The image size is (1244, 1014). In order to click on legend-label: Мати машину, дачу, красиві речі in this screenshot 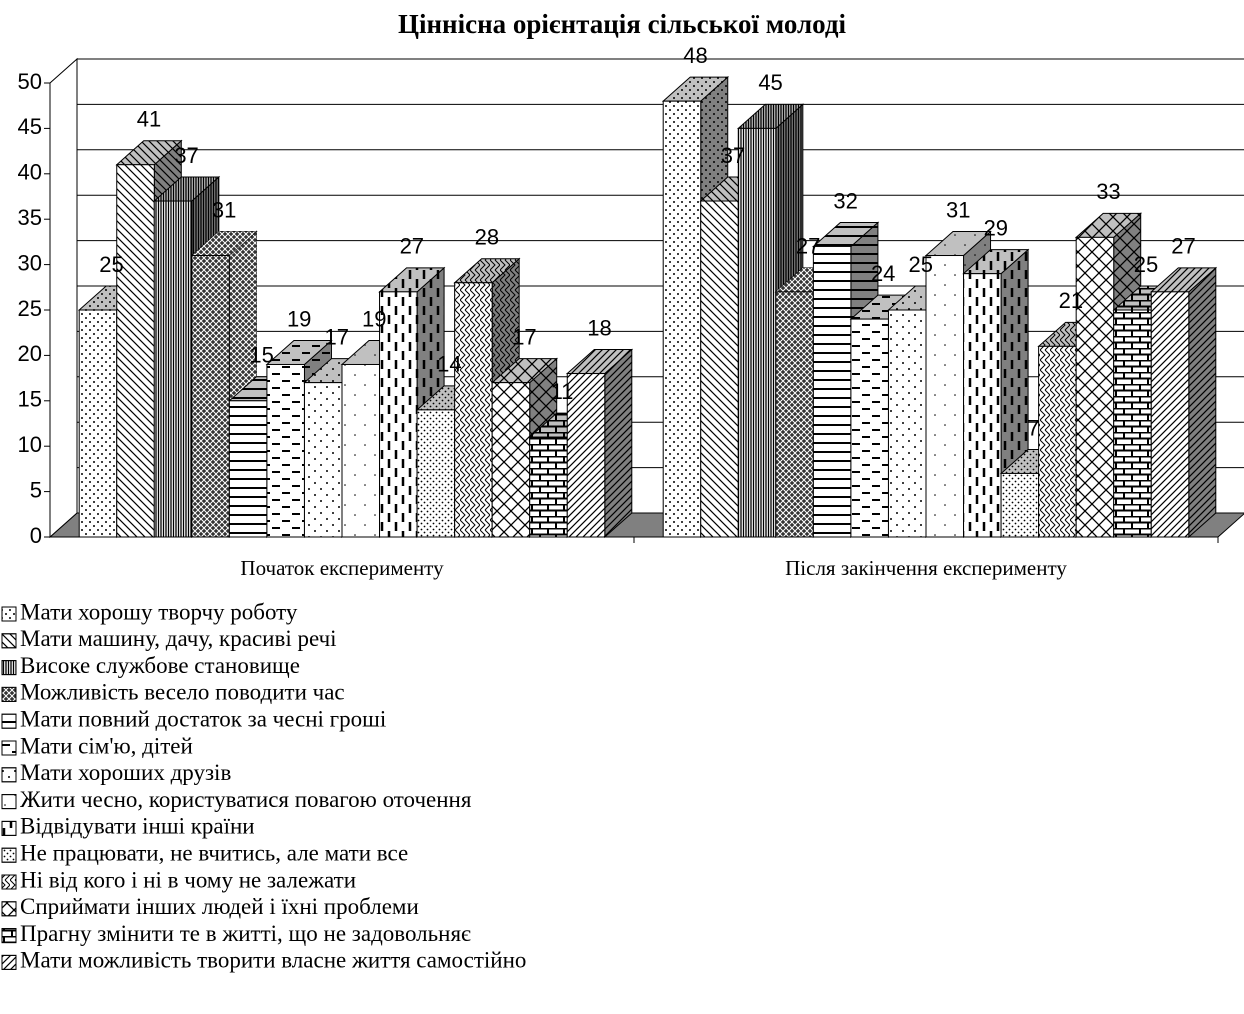, I will do `click(178, 638)`.